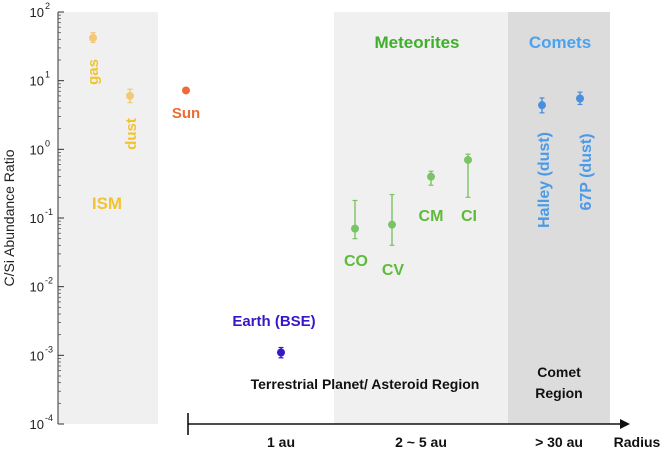 The height and width of the screenshot is (449, 664). Describe the element at coordinates (93, 72) in the screenshot. I see `point-label-gas: gas` at that location.